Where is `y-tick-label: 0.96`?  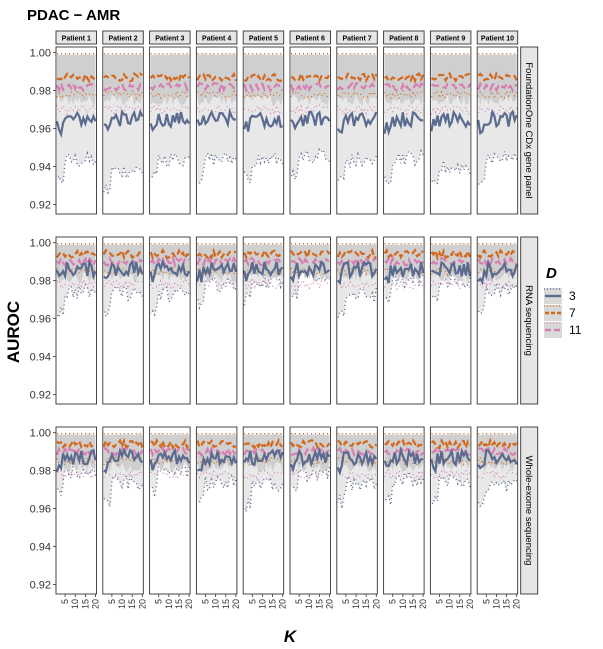 y-tick-label: 0.96 is located at coordinates (40, 130).